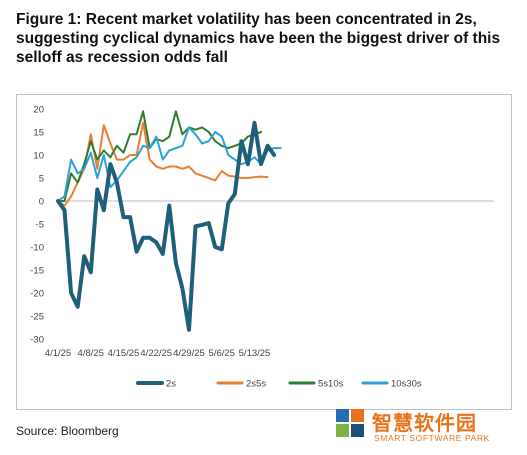 The height and width of the screenshot is (455, 527). I want to click on x-tick-label: 5/6/25, so click(222, 353).